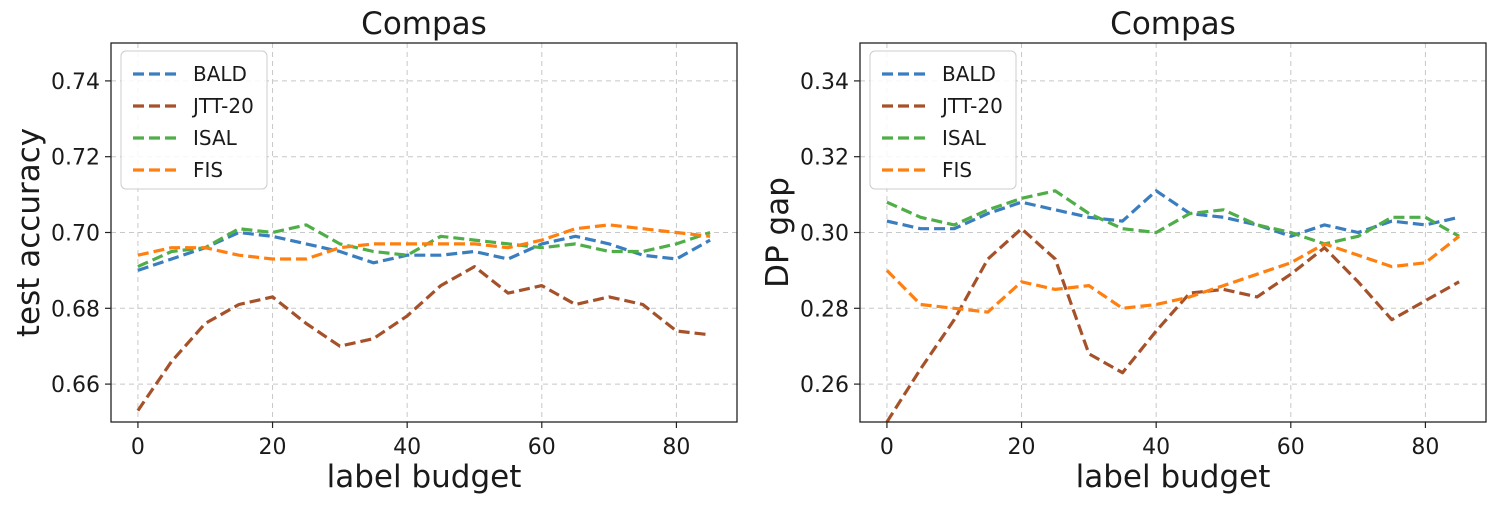 Image resolution: width=1495 pixels, height=507 pixels. What do you see at coordinates (778, 232) in the screenshot?
I see `y-axis-label: DP gap` at bounding box center [778, 232].